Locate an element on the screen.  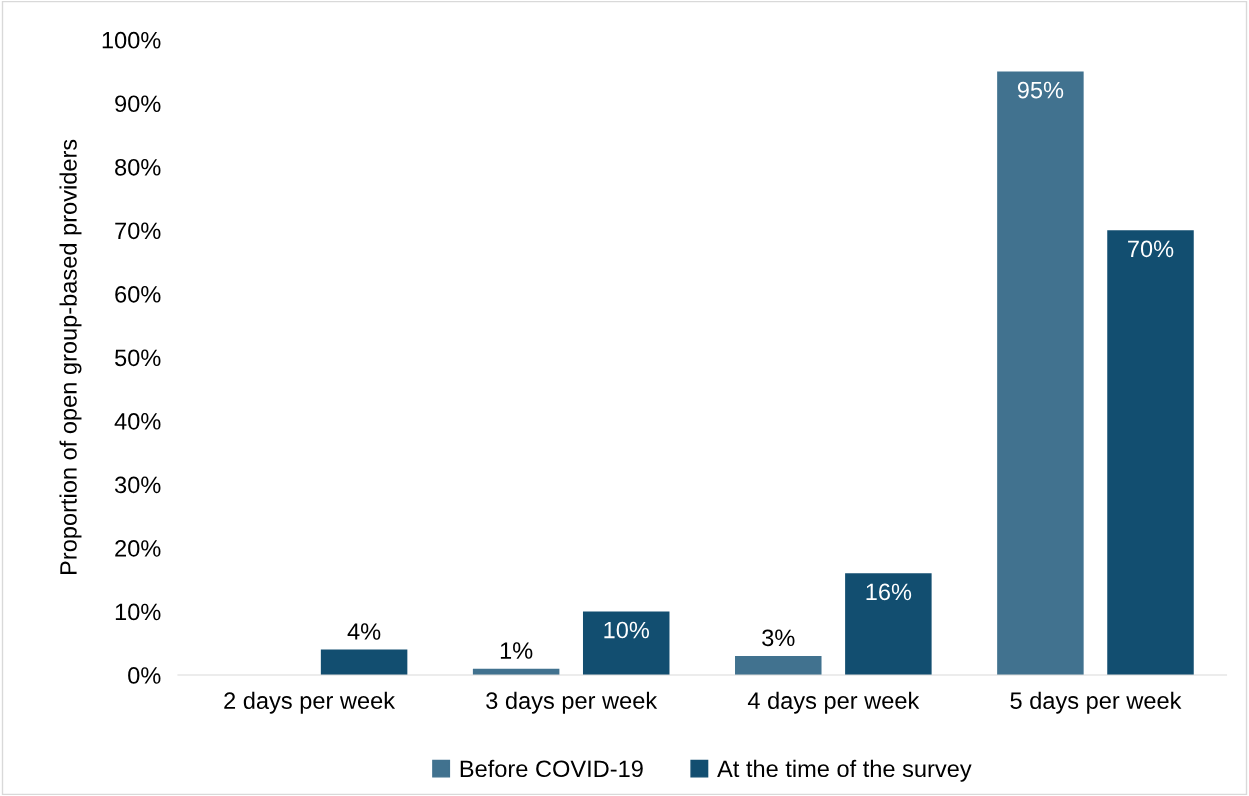
x-tick-label: 5 days per week is located at coordinates (1096, 702).